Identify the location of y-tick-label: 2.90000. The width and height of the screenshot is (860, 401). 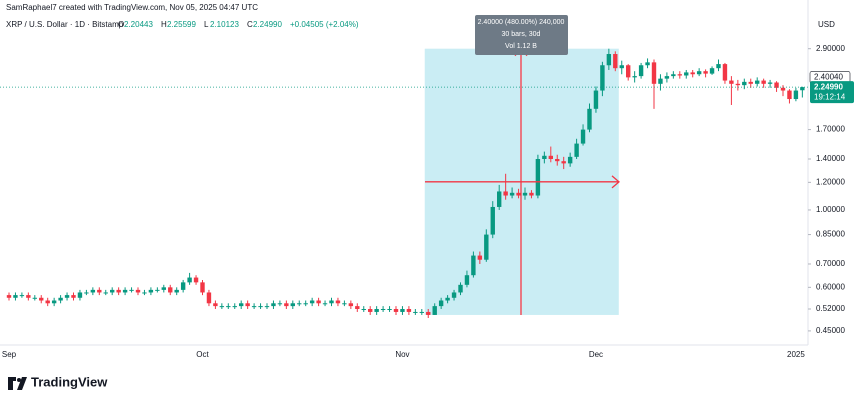
(830, 48).